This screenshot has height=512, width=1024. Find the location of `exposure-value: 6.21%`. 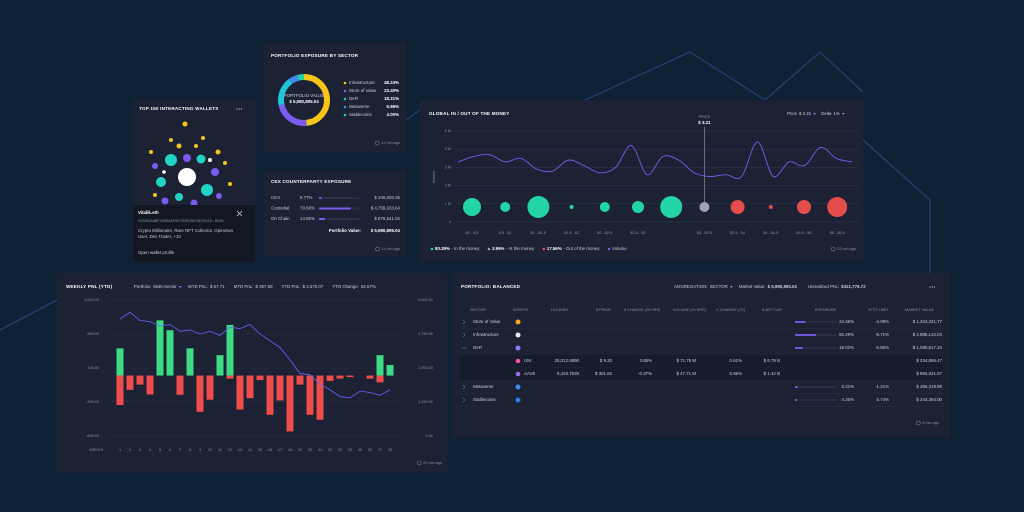

exposure-value: 6.21% is located at coordinates (848, 386).